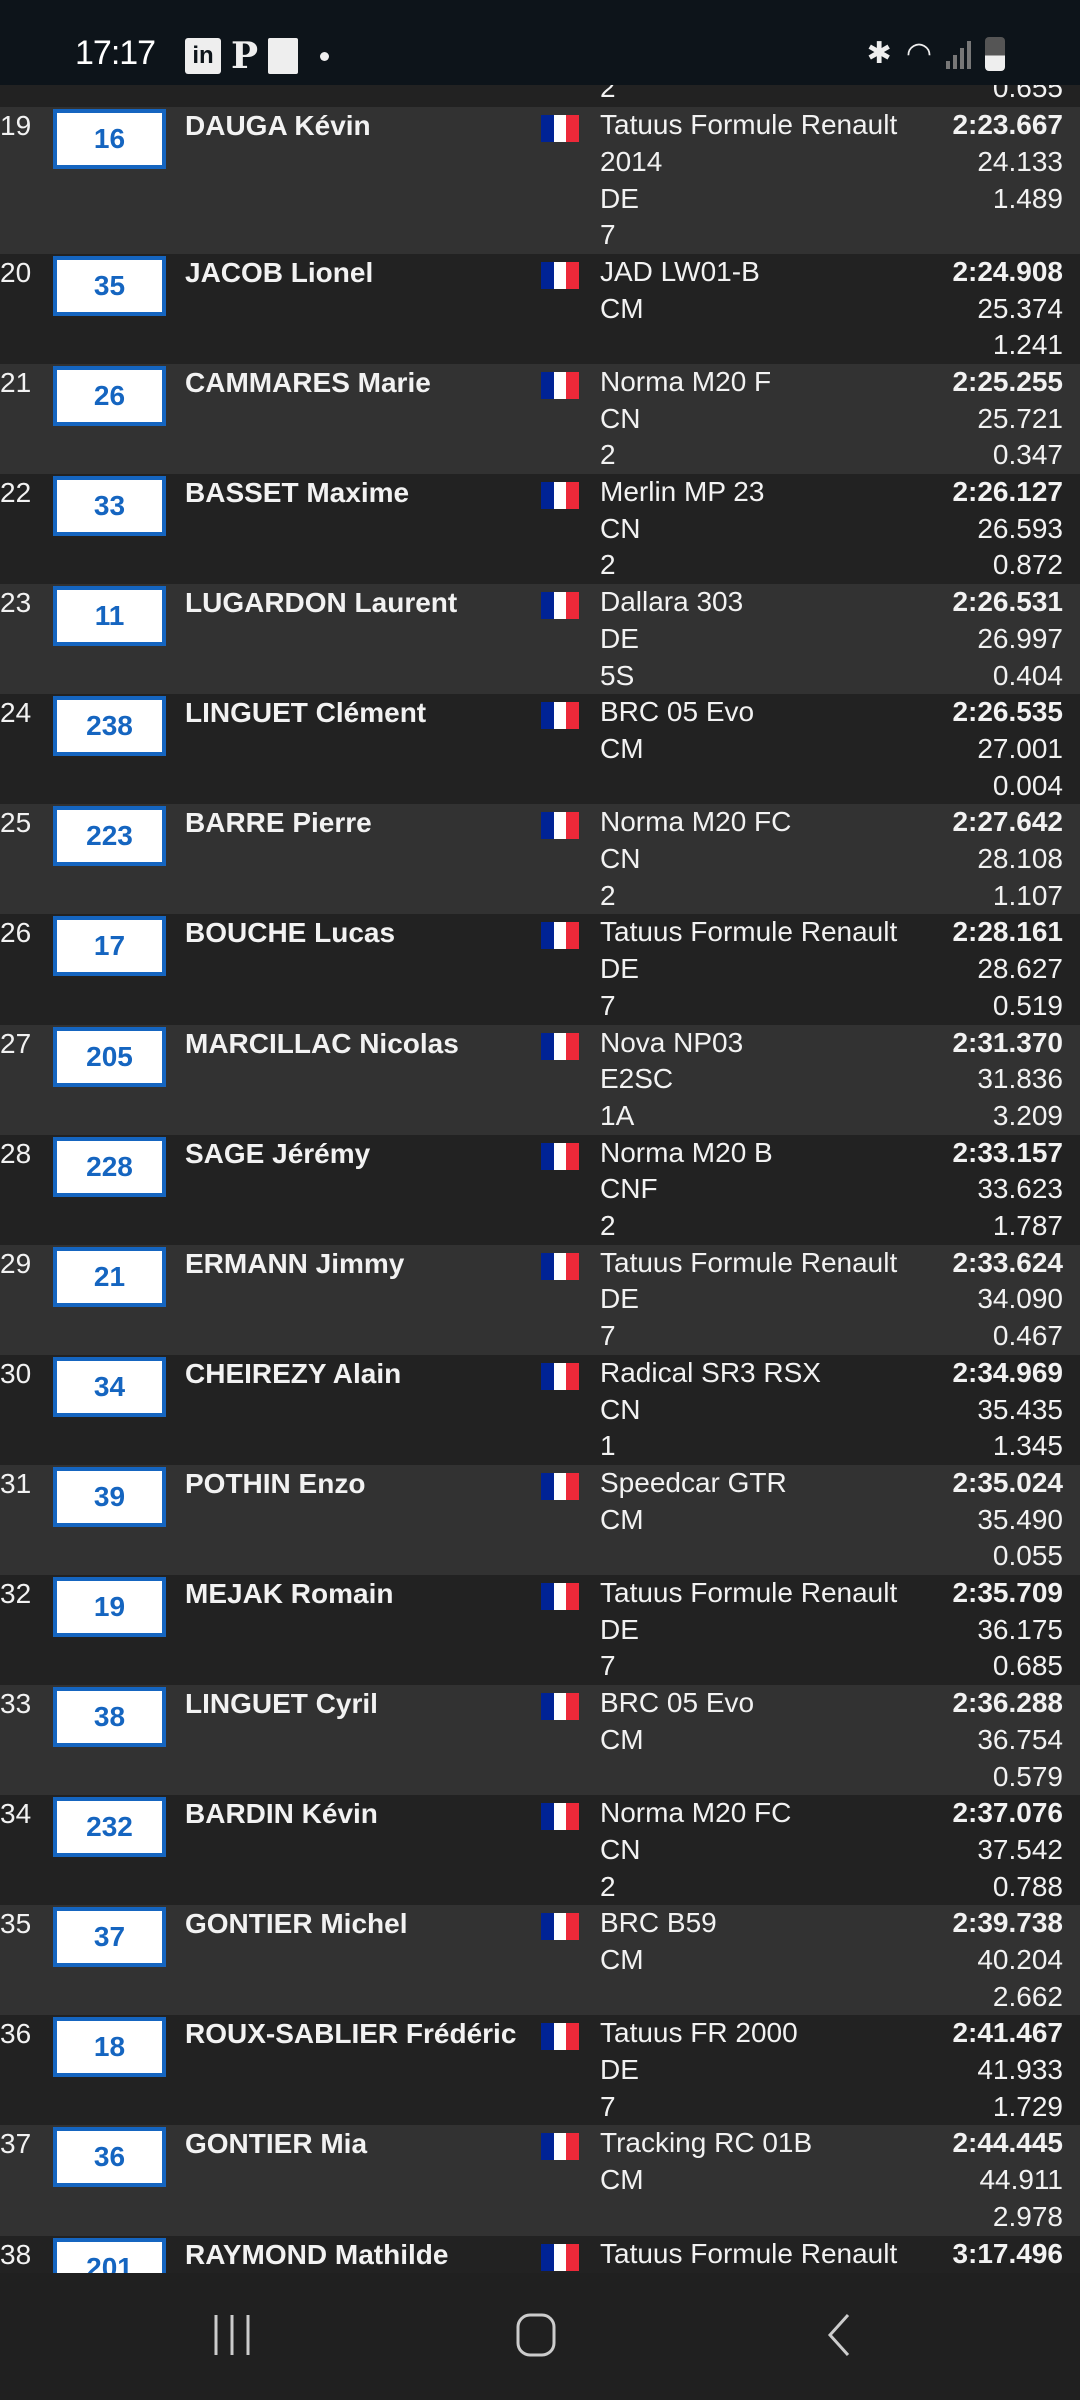 This screenshot has width=1080, height=2400. What do you see at coordinates (1027, 2216) in the screenshot?
I see `gap-to-previous: 2.978` at bounding box center [1027, 2216].